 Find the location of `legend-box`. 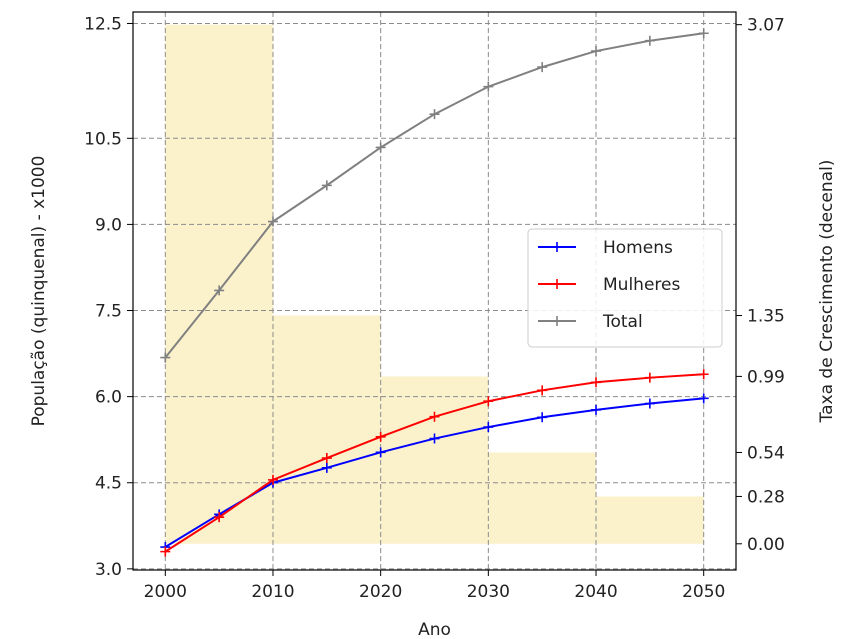

legend-box is located at coordinates (625, 288).